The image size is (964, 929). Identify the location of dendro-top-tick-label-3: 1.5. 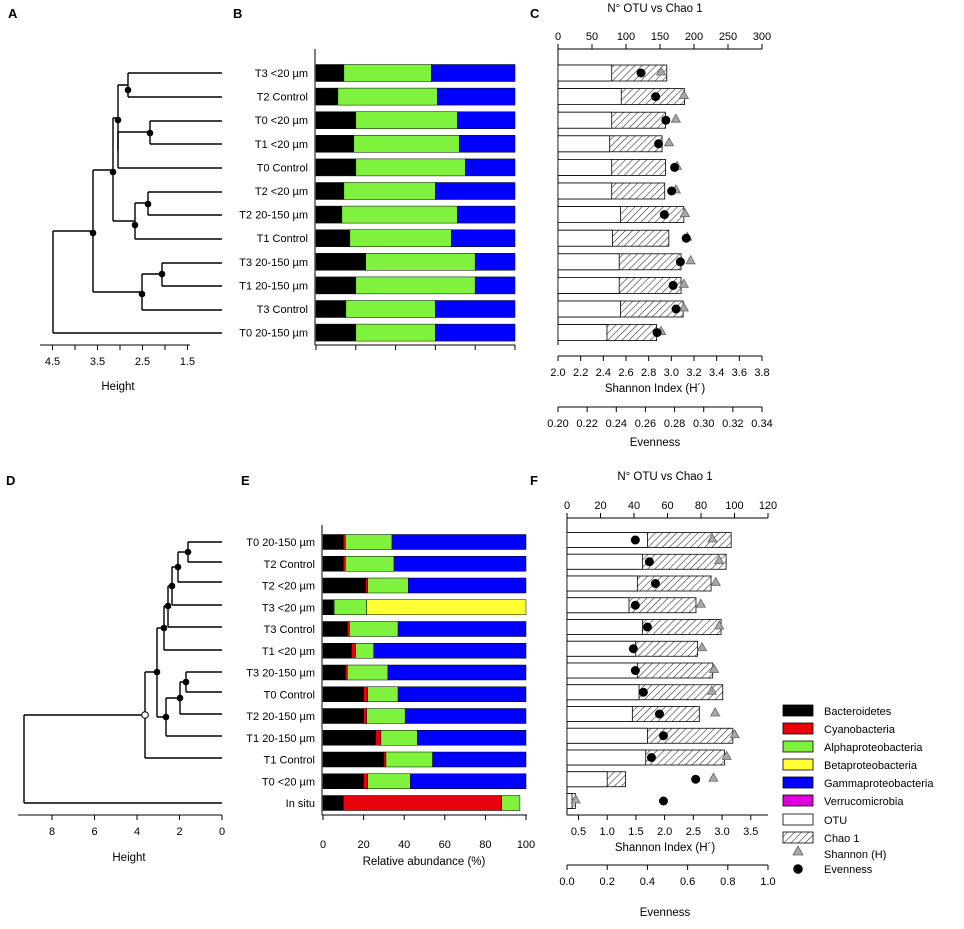
(187, 362).